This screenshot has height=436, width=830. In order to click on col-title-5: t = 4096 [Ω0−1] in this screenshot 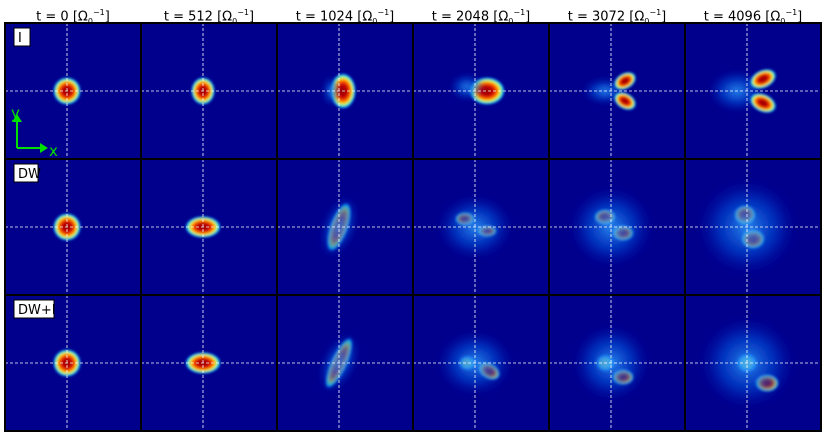, I will do `click(753, 17)`.